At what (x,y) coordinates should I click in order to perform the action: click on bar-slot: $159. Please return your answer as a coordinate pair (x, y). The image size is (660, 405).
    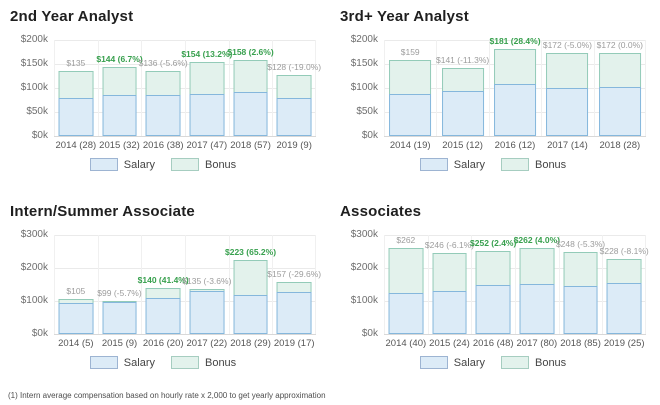
    Looking at the image, I should click on (410, 88).